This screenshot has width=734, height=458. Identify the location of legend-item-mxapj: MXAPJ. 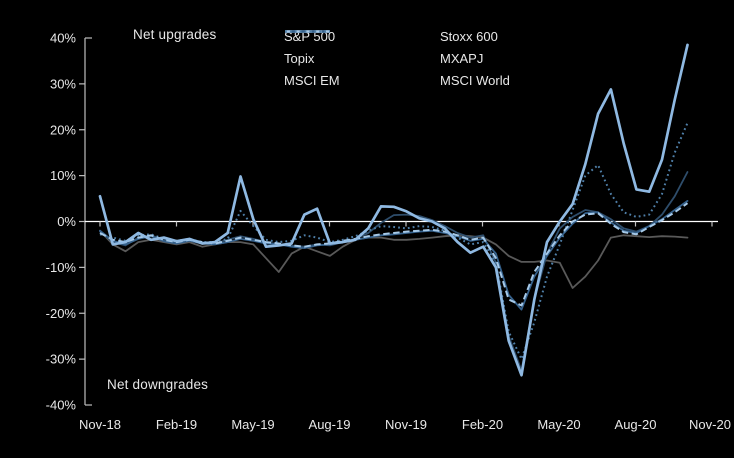
(457, 48).